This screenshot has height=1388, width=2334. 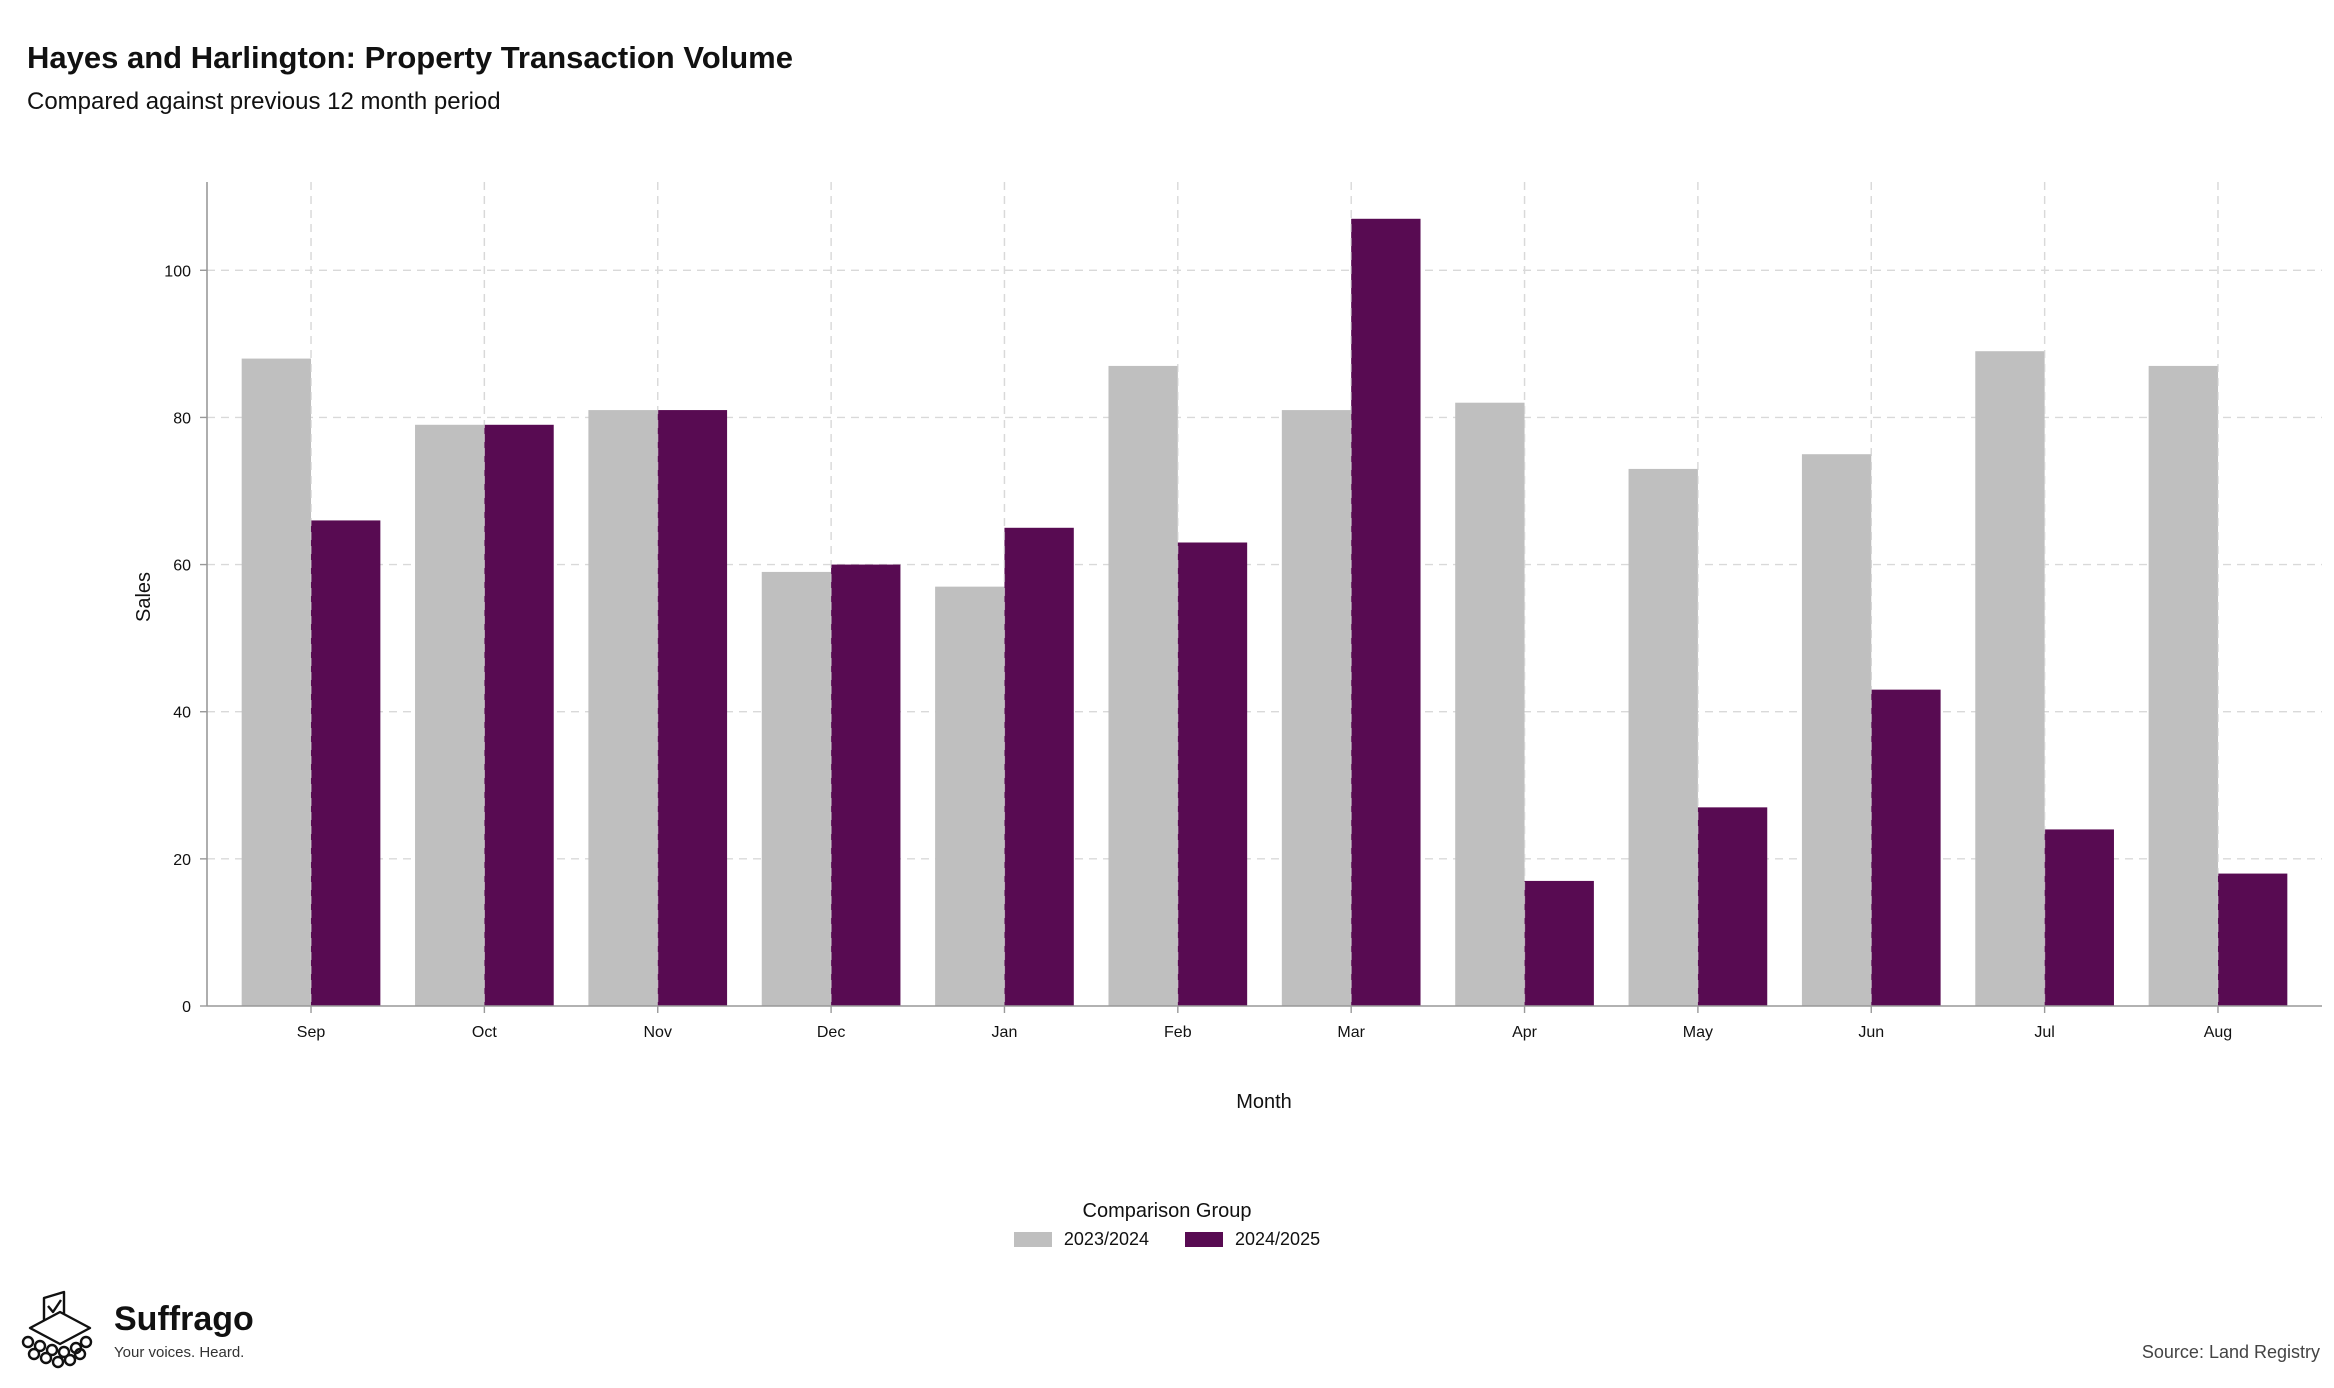 I want to click on legend-title: Comparison Group, so click(x=1167, y=1211).